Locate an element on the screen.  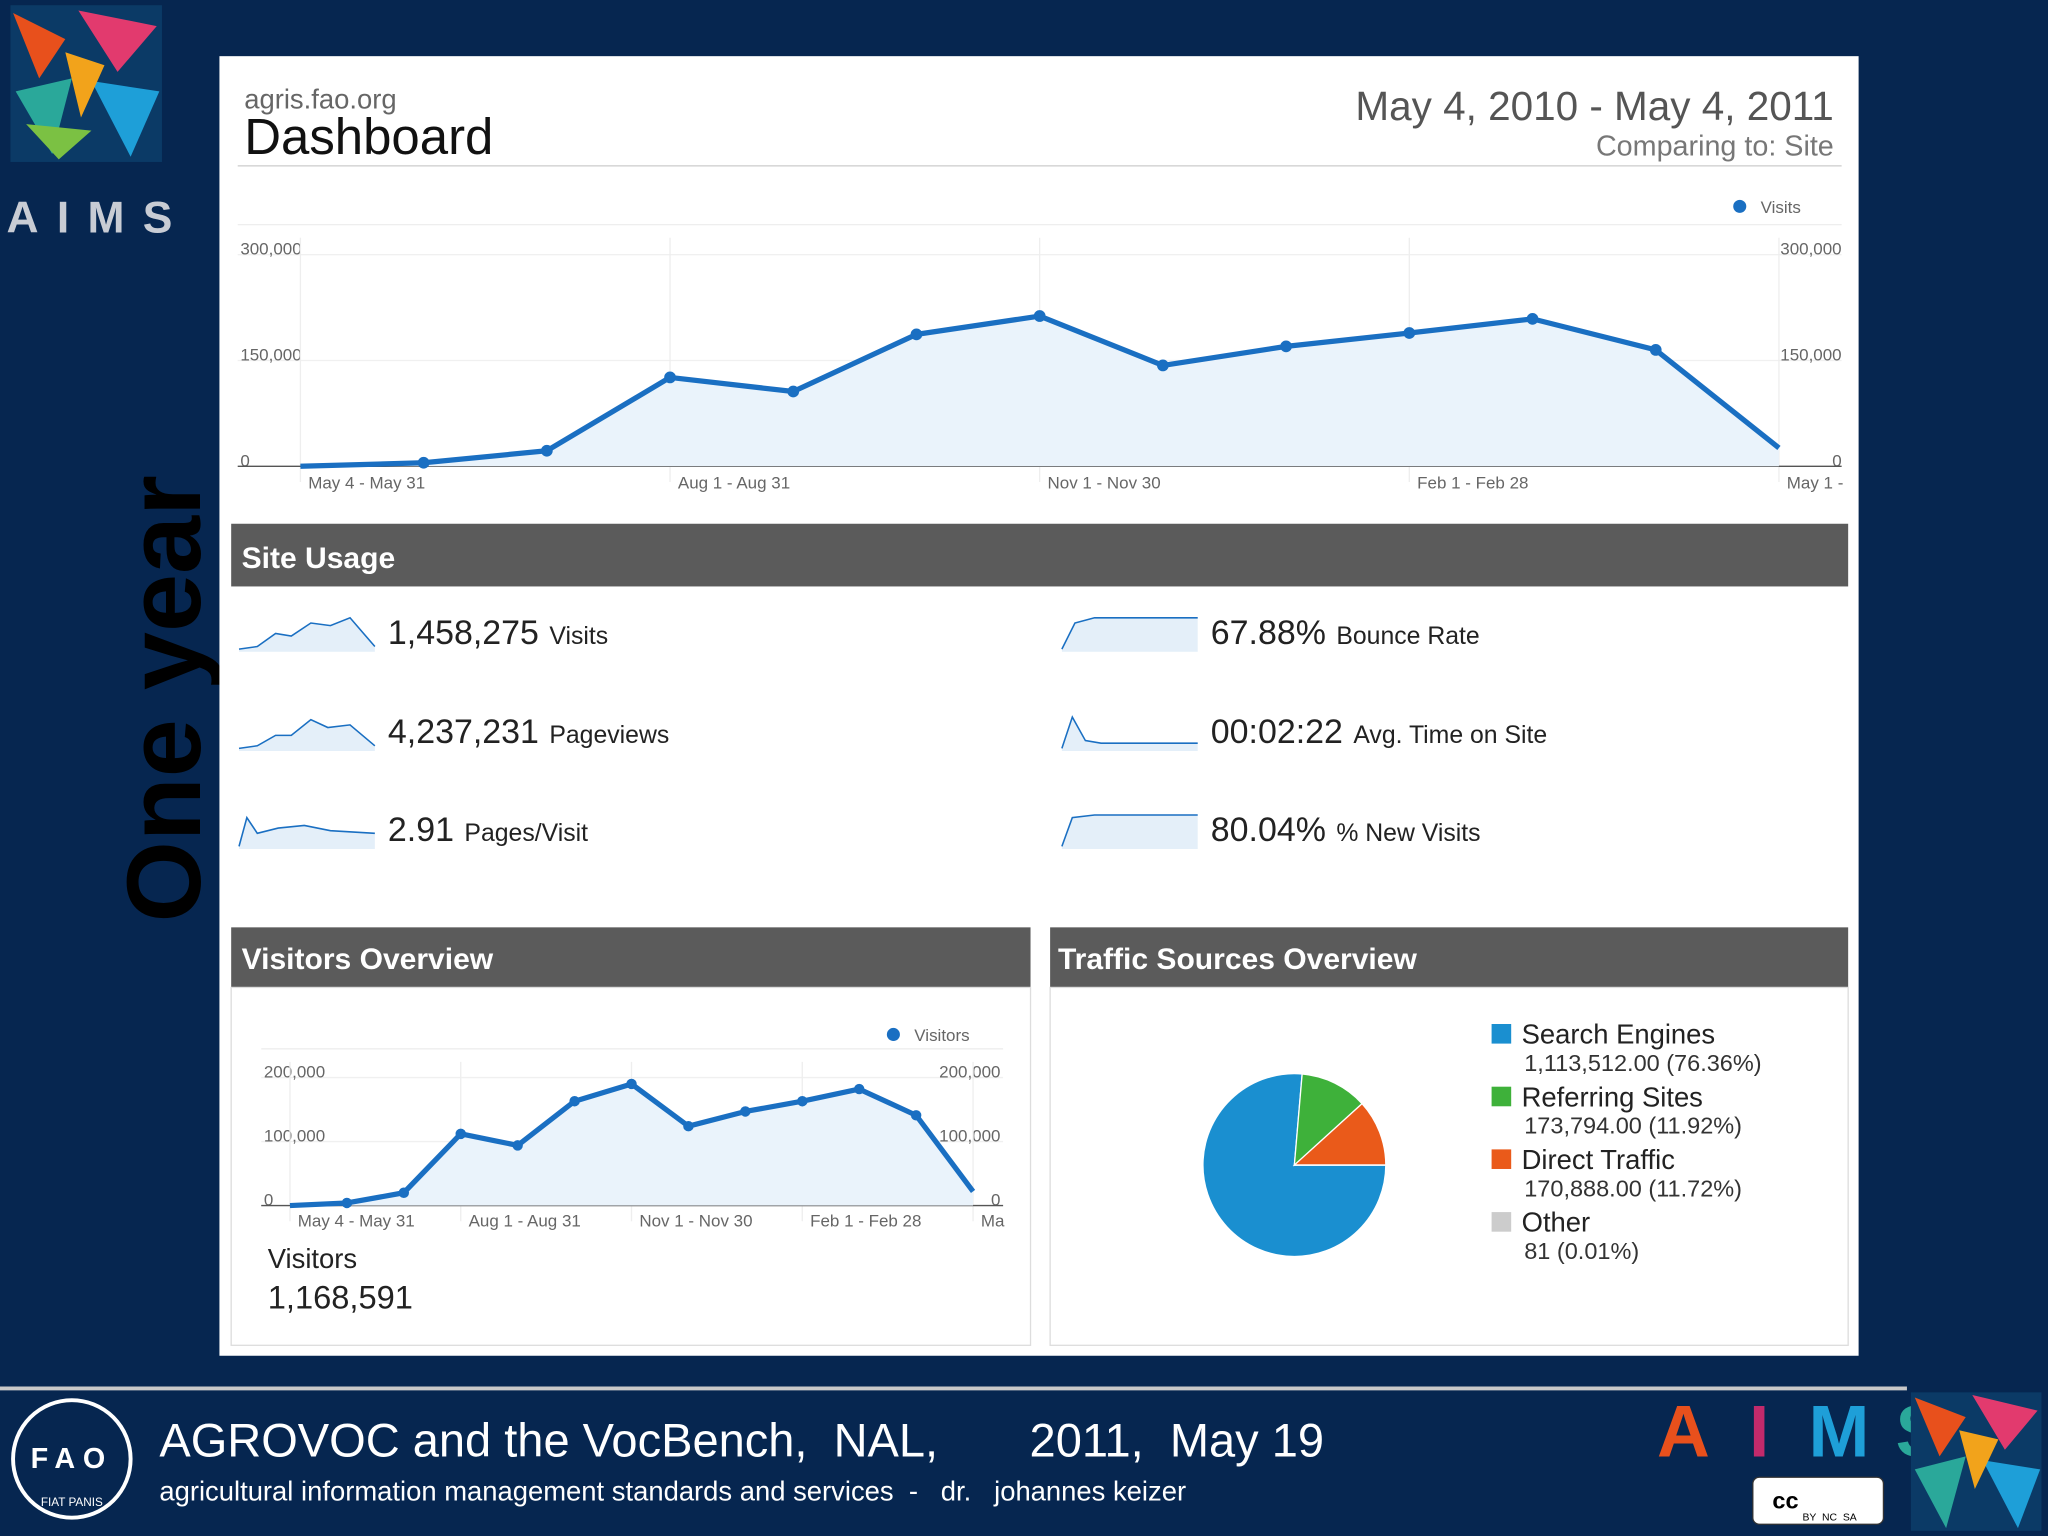
y-tick-label: 200,000 is located at coordinates (294, 1072).